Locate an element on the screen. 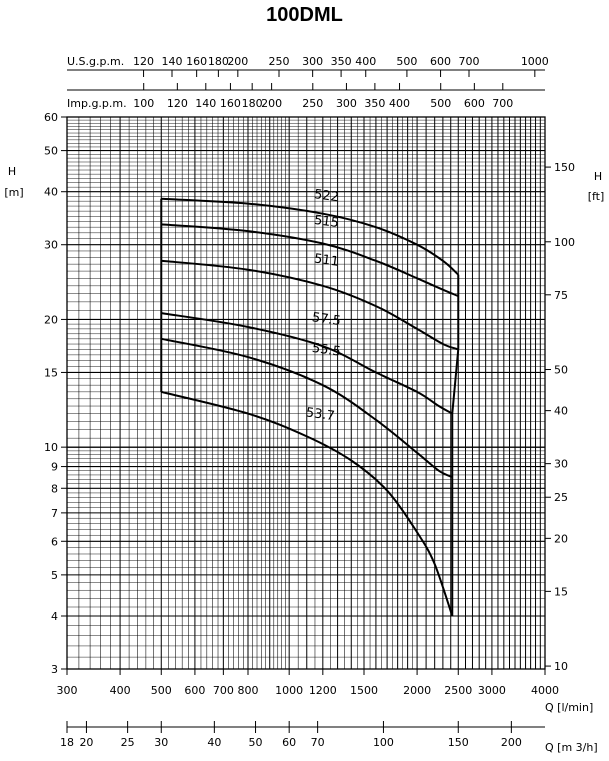  y-right-tick-label: 15 is located at coordinates (561, 591).